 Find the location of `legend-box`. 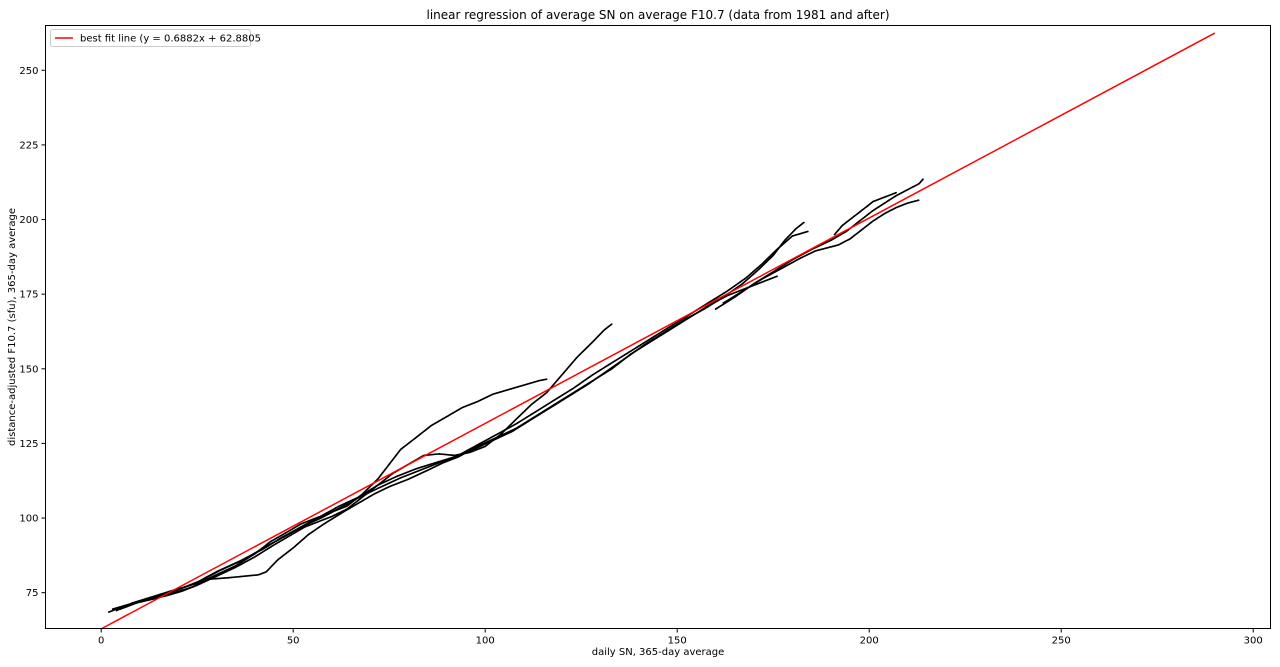

legend-box is located at coordinates (150, 38).